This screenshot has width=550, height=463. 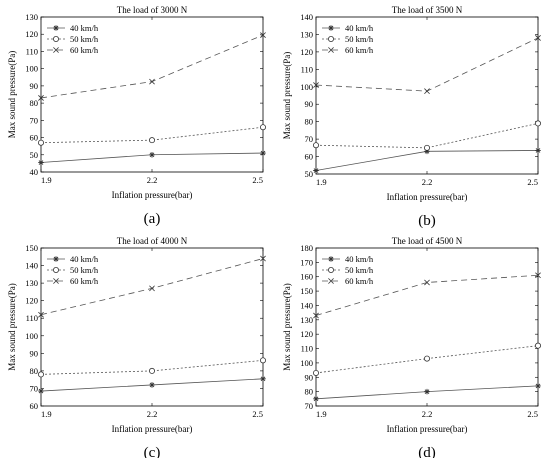 What do you see at coordinates (152, 10) in the screenshot?
I see `chart-title: The load of 3000 N` at bounding box center [152, 10].